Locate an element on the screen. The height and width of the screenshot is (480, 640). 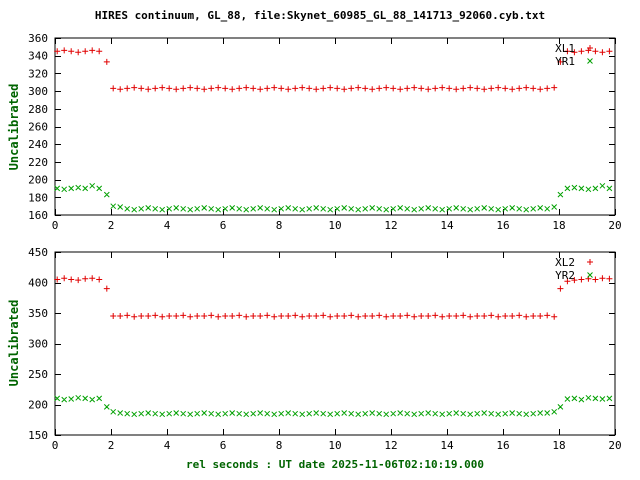
legend-label-YR2: YR2 is located at coordinates (565, 275).